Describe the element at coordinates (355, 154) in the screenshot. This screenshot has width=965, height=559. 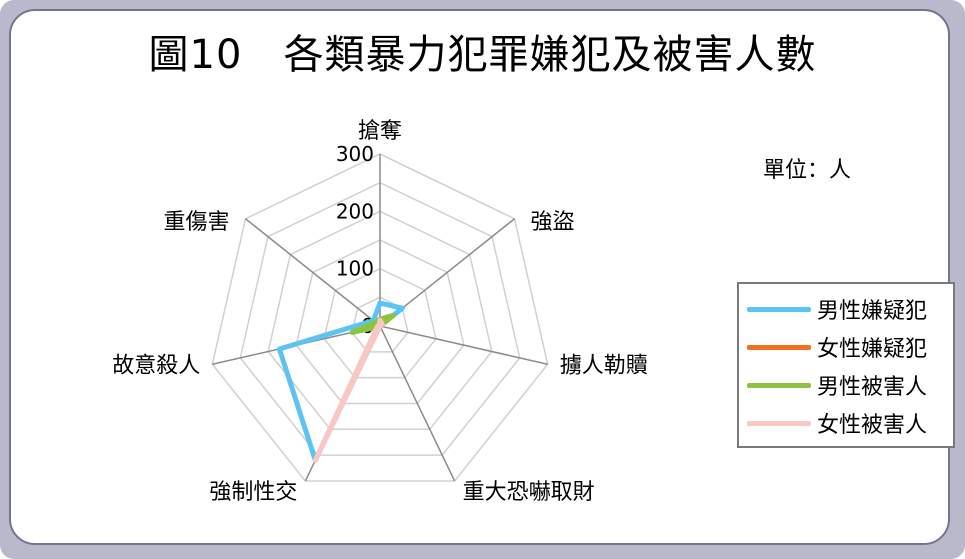
I see `tick-label: 300` at that location.